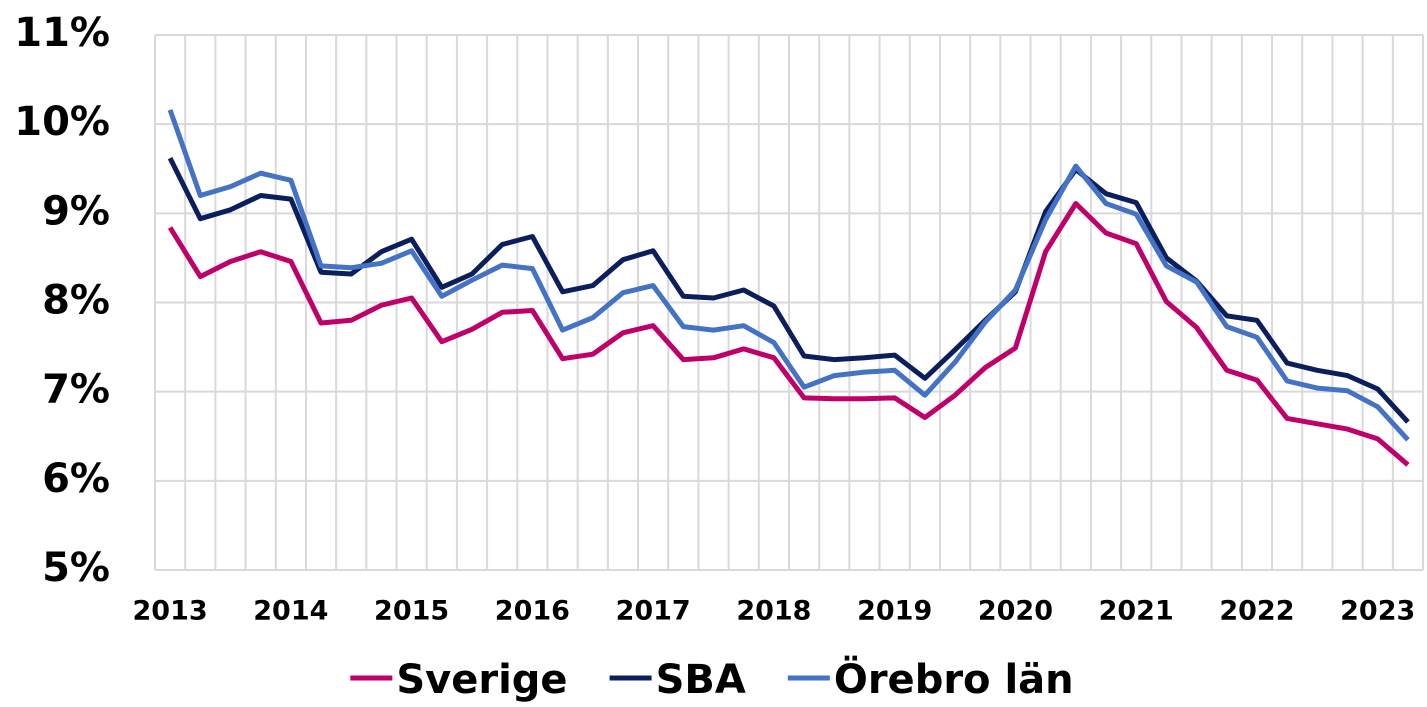 This screenshot has height=707, width=1427. Describe the element at coordinates (62, 33) in the screenshot. I see `y-tick-label: 11%` at that location.